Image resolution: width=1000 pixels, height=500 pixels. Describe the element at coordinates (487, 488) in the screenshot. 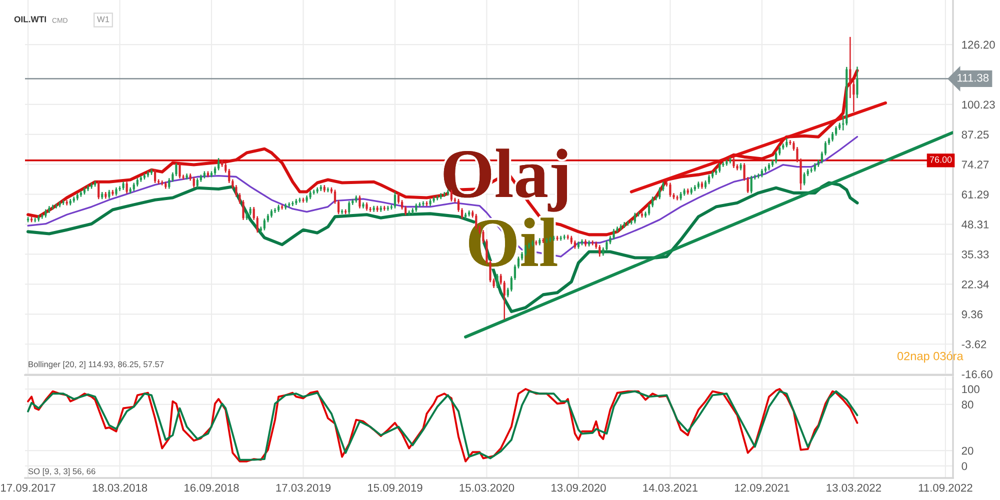

I see `x-tick-label: 15.03.2020` at that location.